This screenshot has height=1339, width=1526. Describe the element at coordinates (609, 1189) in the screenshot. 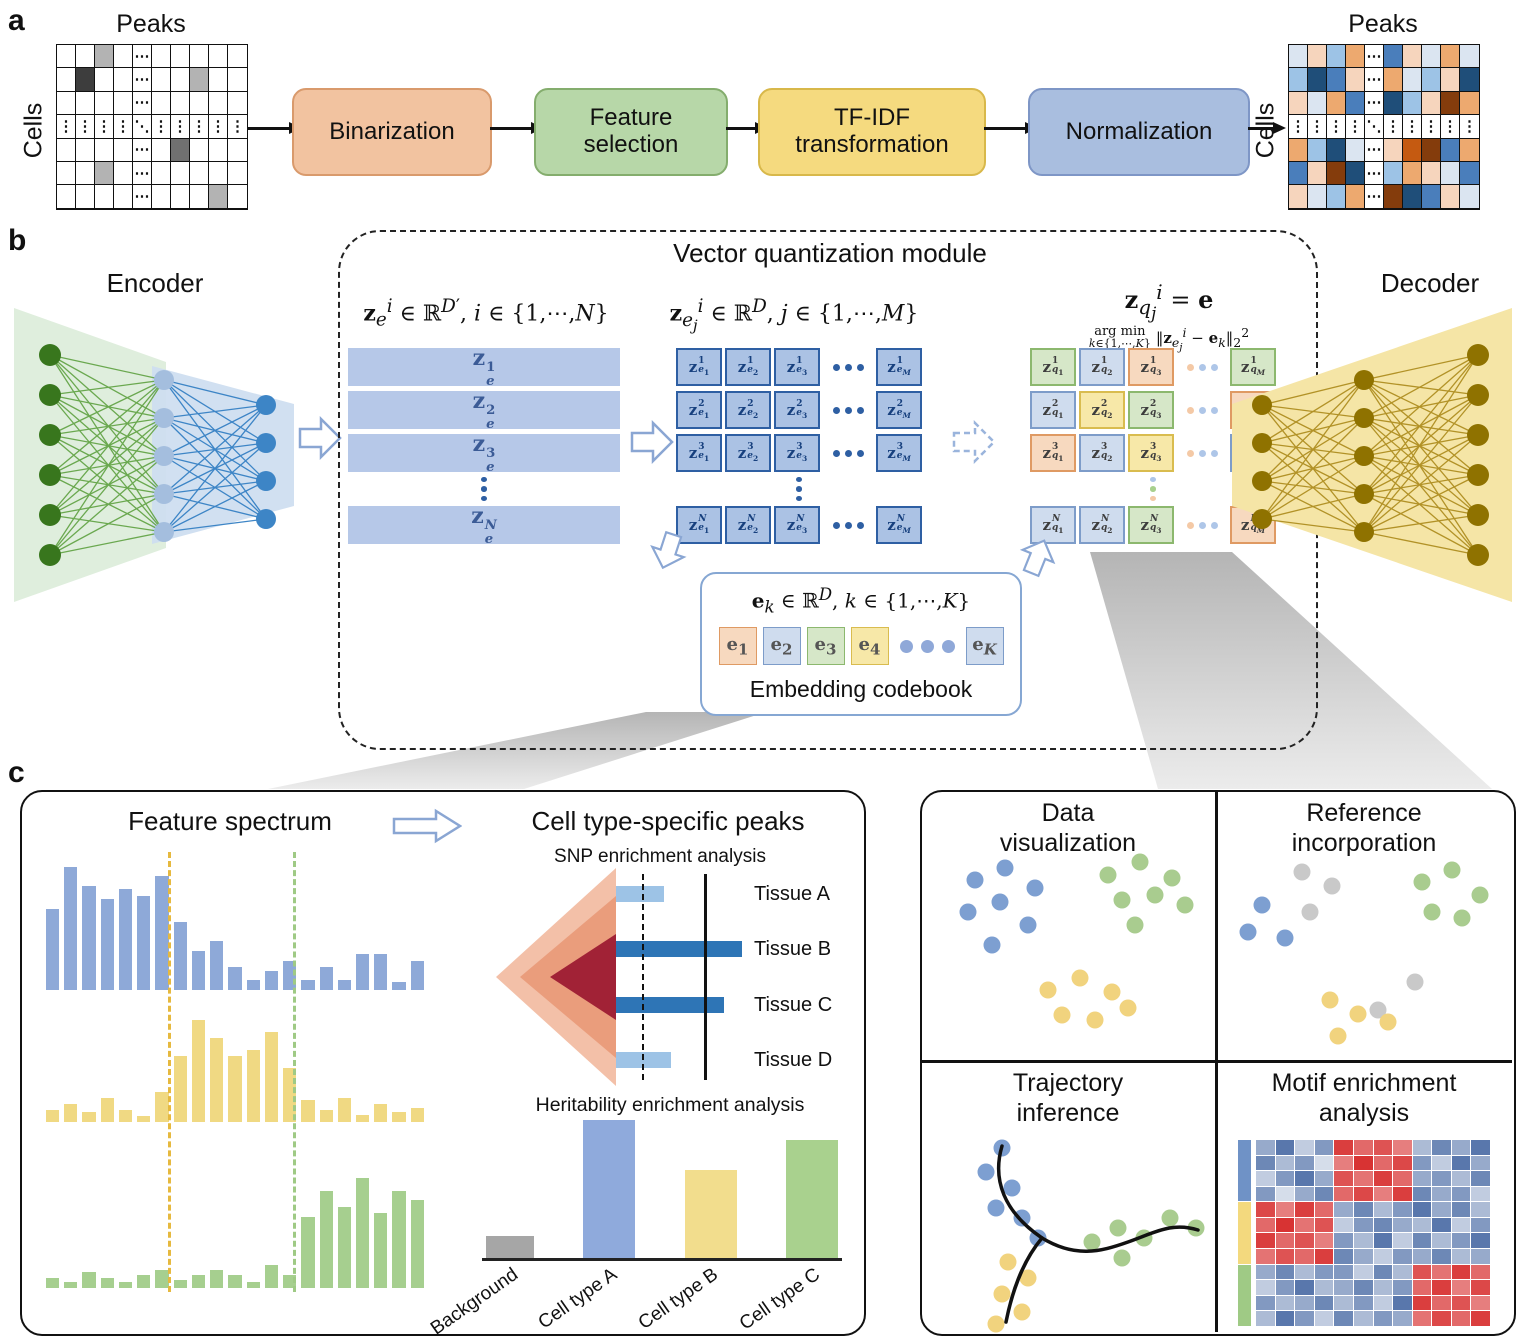

I see `heritability-bar` at that location.